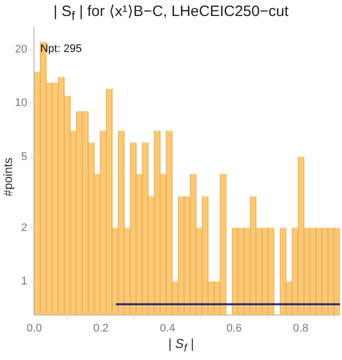  What do you see at coordinates (24, 228) in the screenshot?
I see `y-tick-label: 2` at bounding box center [24, 228].